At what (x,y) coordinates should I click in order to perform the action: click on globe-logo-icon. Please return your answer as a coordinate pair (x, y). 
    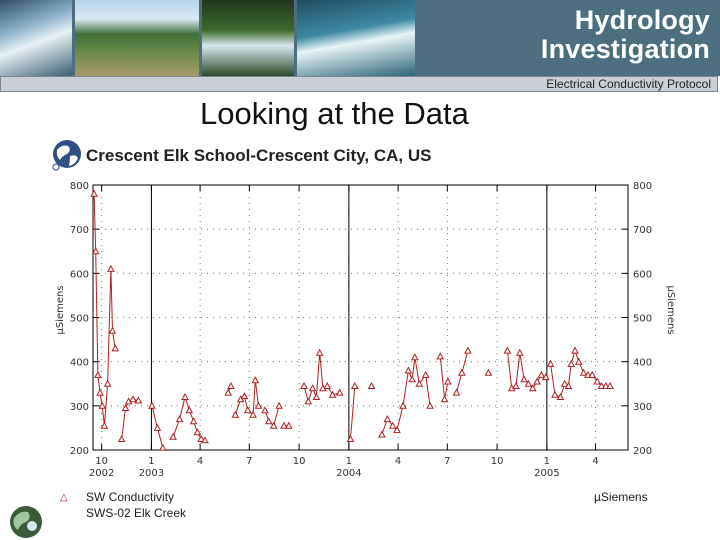
    Looking at the image, I should click on (66, 155).